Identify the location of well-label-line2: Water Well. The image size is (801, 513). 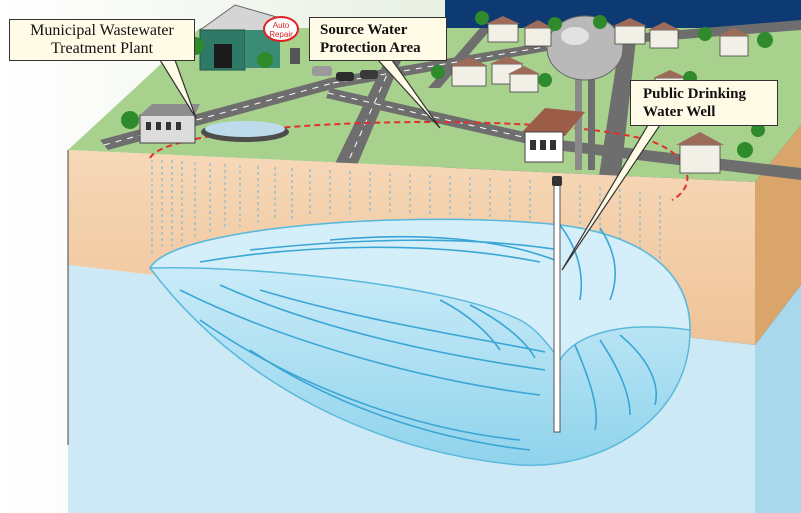
(679, 112).